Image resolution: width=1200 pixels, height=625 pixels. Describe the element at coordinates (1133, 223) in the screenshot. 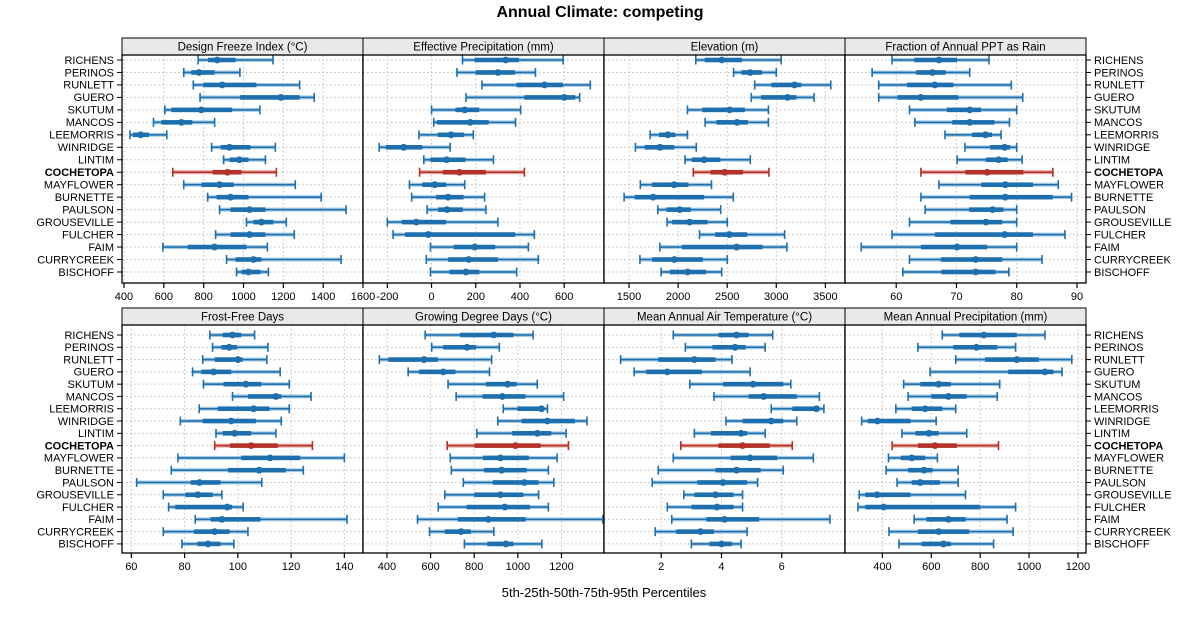

I see `site-label-right: GROUSEVILLE` at that location.